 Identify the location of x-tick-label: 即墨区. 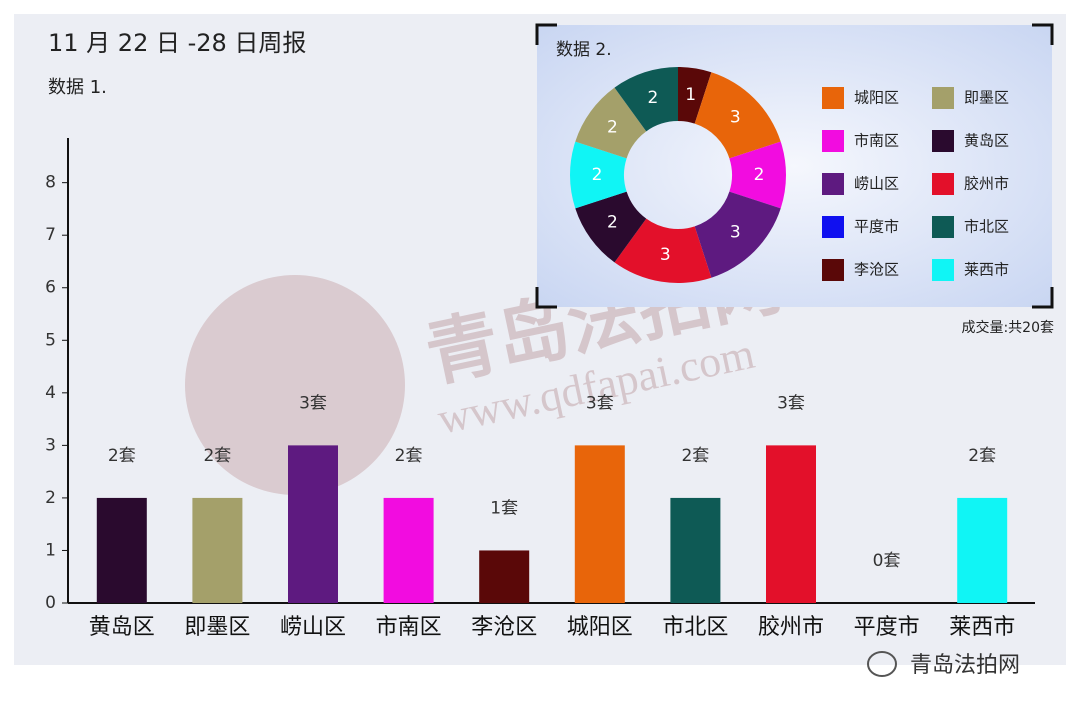
(217, 627).